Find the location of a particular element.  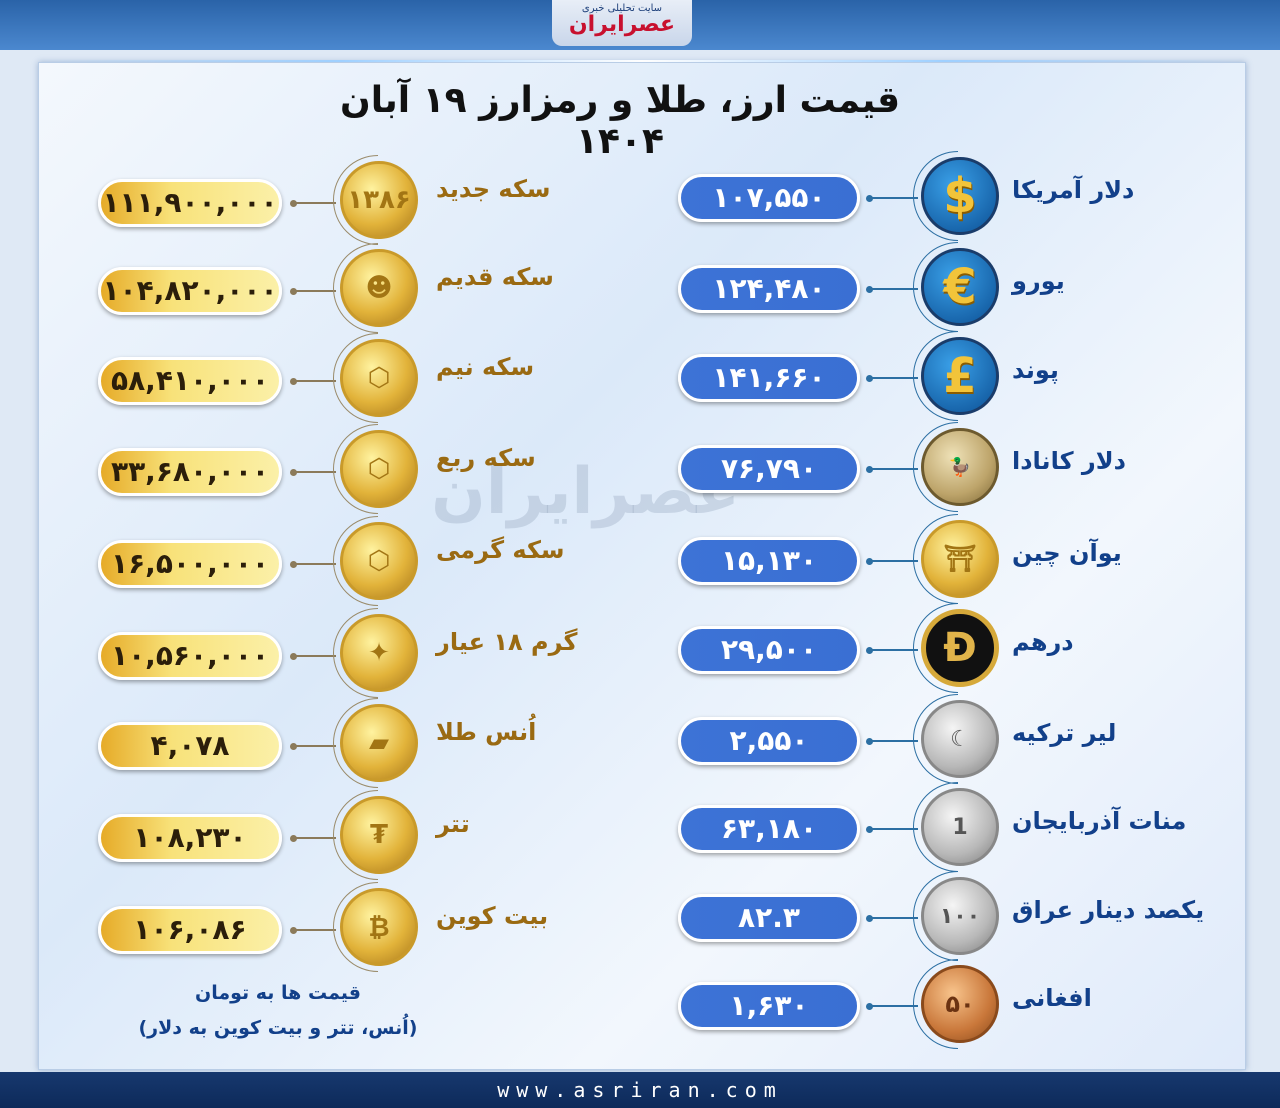

afghani-coin-icon: ۵۰ is located at coordinates (960, 1004).